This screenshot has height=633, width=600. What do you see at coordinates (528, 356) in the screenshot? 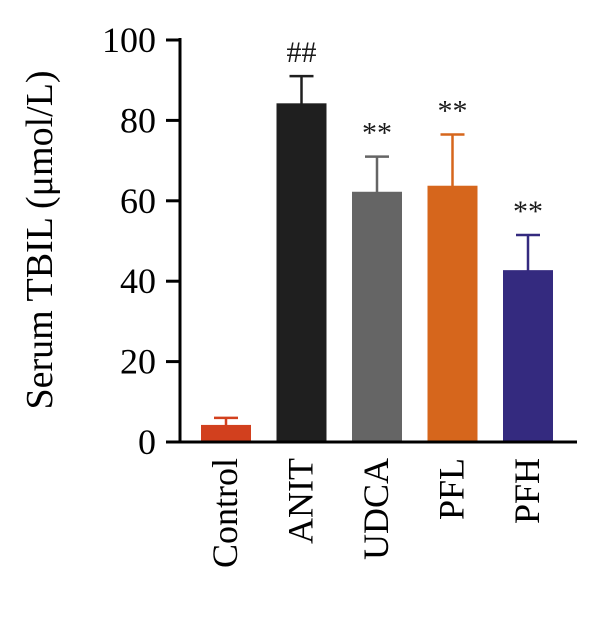
I see `bar-pfh` at bounding box center [528, 356].